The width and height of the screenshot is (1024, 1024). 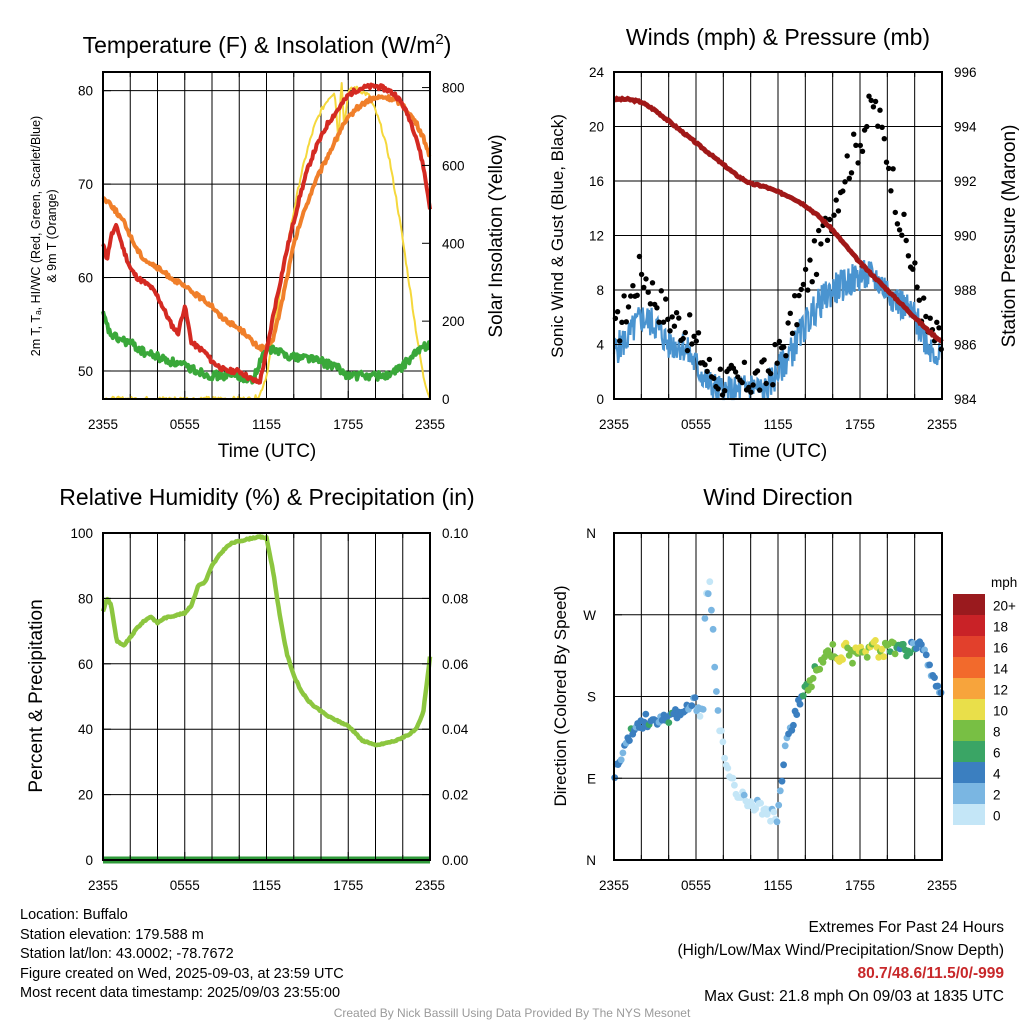 What do you see at coordinates (997, 816) in the screenshot?
I see `legend-label: 0` at bounding box center [997, 816].